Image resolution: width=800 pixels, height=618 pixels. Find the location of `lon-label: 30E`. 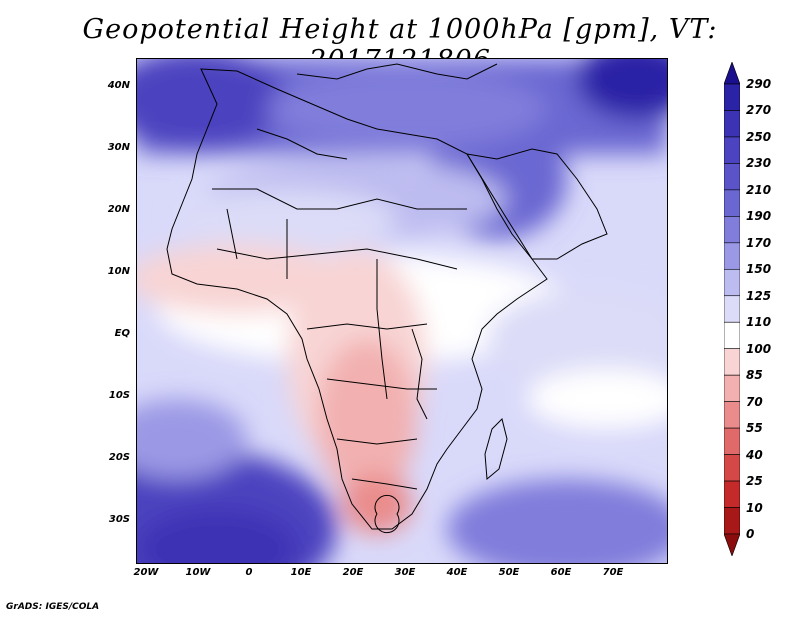

lon-label: 30E is located at coordinates (405, 572).